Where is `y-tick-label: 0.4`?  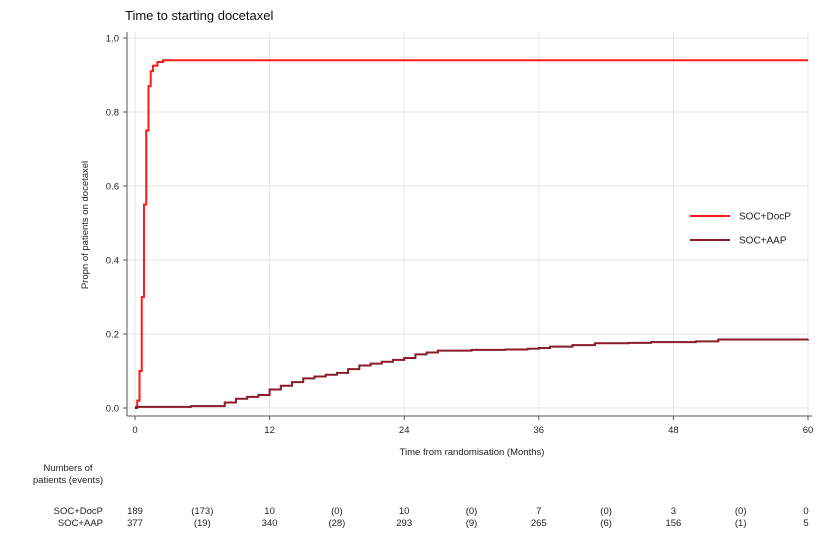
y-tick-label: 0.4 is located at coordinates (112, 261).